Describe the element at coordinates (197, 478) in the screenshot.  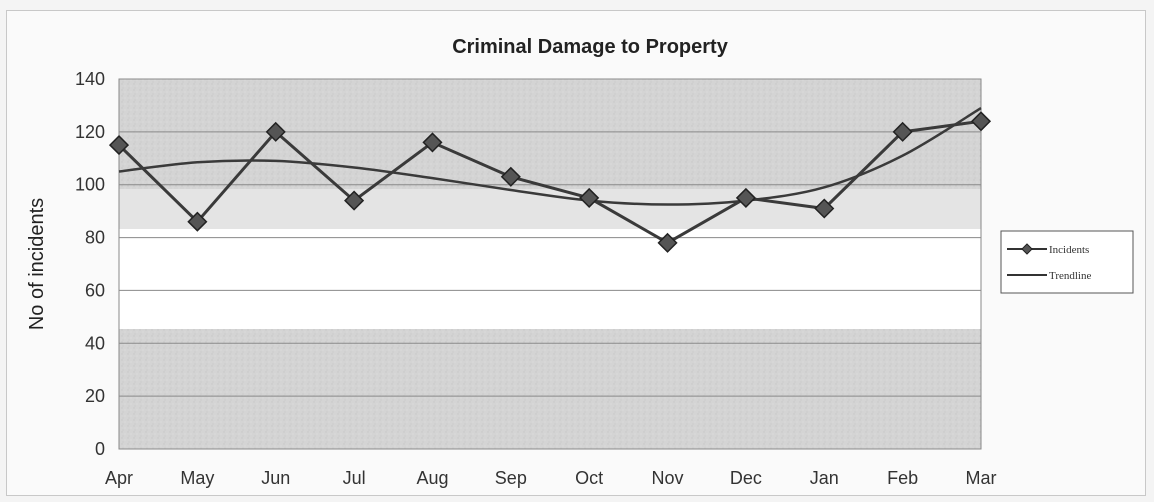
I see `x-tick-label: May` at that location.